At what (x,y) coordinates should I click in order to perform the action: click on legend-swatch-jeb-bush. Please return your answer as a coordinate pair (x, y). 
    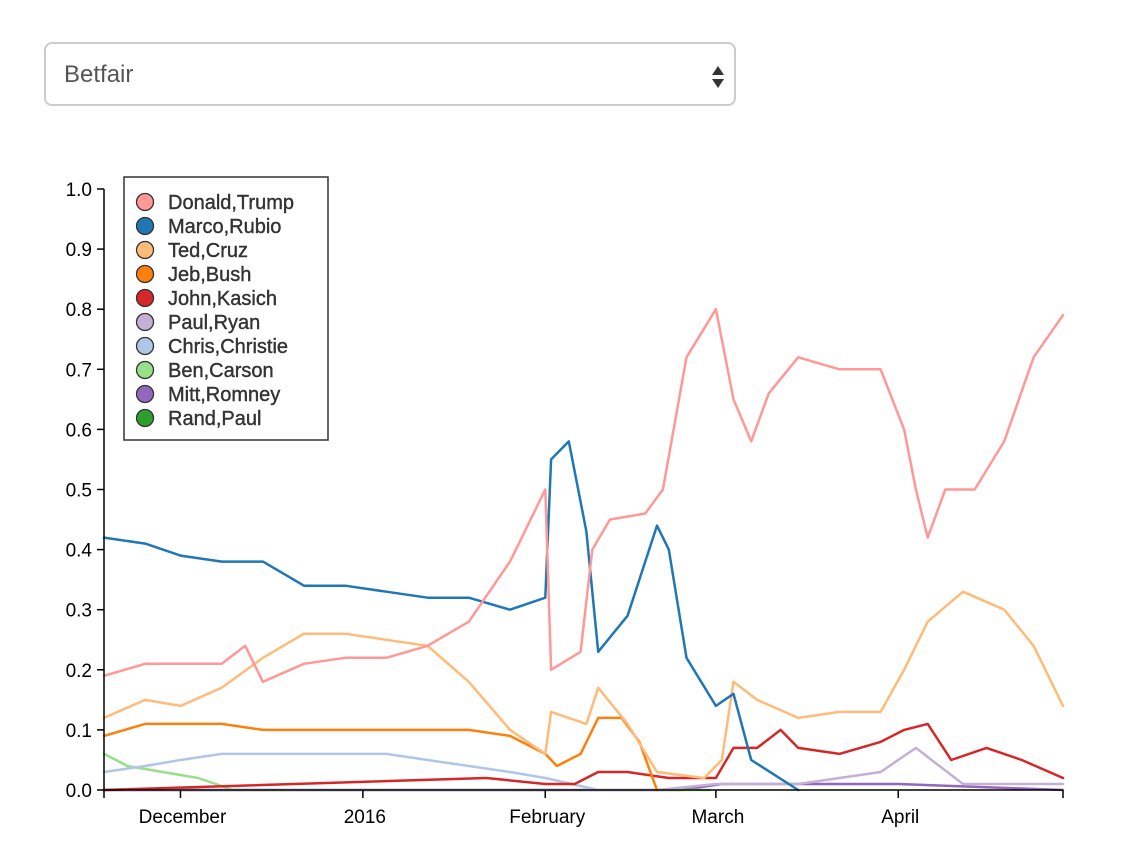
    Looking at the image, I should click on (145, 274).